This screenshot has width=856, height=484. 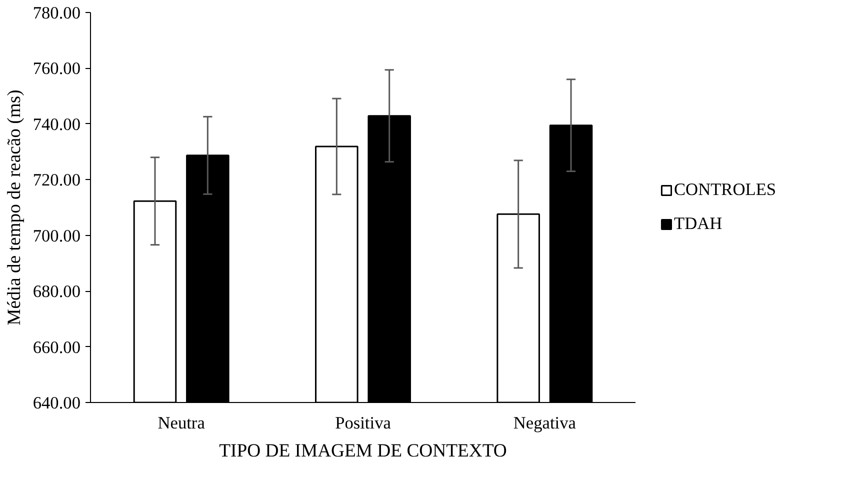 I want to click on y-tick-label: 640.00, so click(x=56, y=403).